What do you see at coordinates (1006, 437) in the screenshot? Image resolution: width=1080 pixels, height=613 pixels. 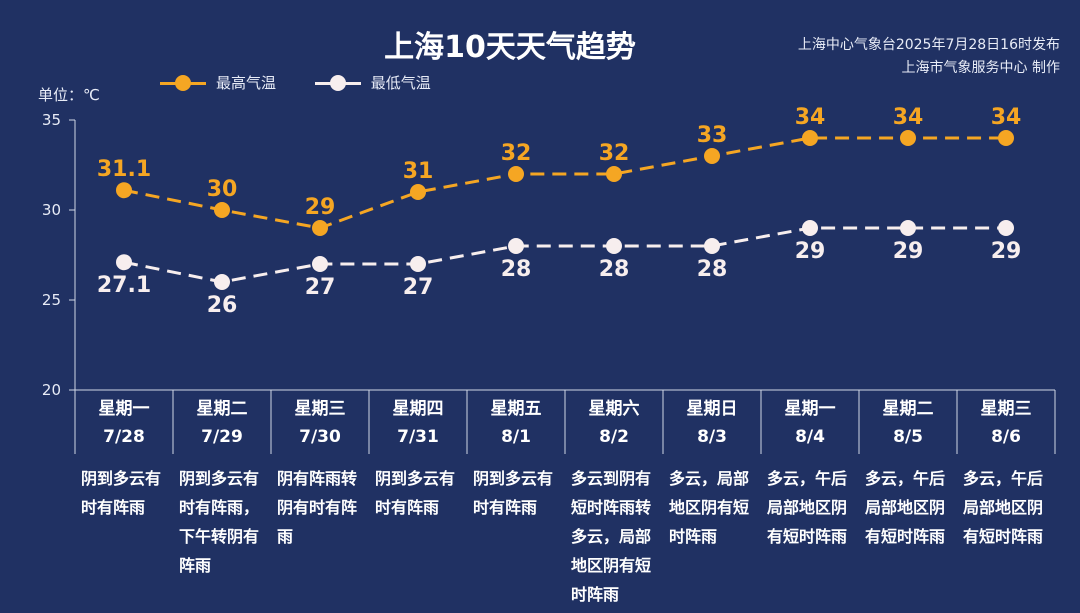 I see `category-date: 8/6` at bounding box center [1006, 437].